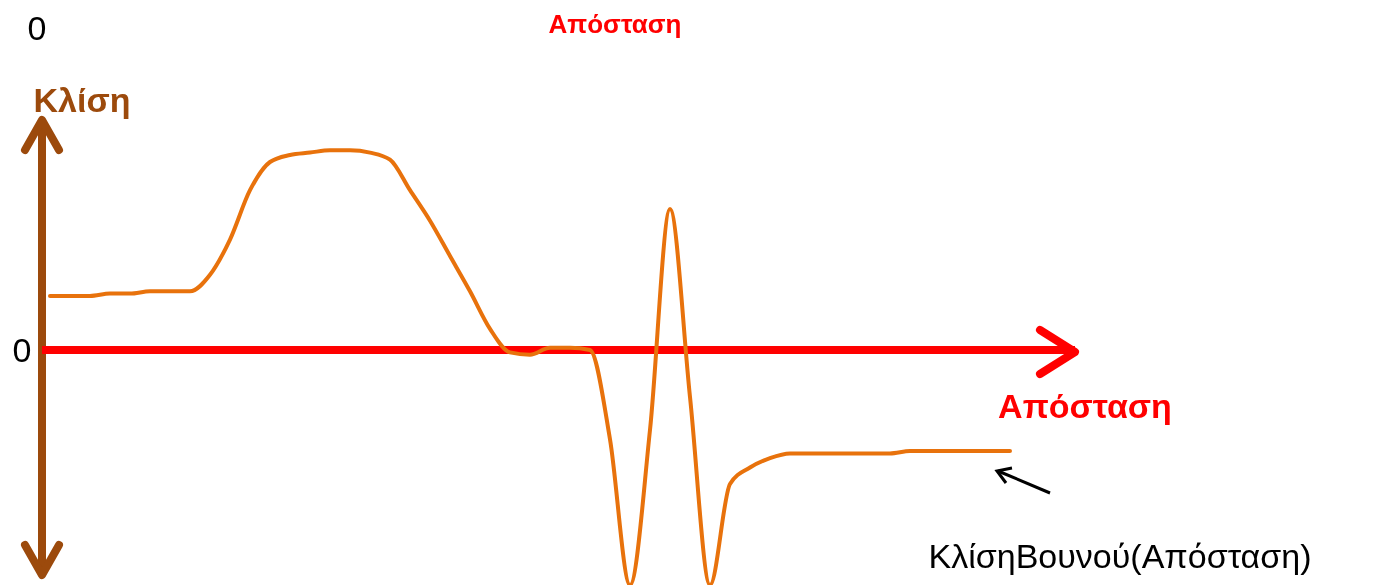 The height and width of the screenshot is (585, 1389). Describe the element at coordinates (615, 24) in the screenshot. I see `chart-title: Απόσταση` at that location.